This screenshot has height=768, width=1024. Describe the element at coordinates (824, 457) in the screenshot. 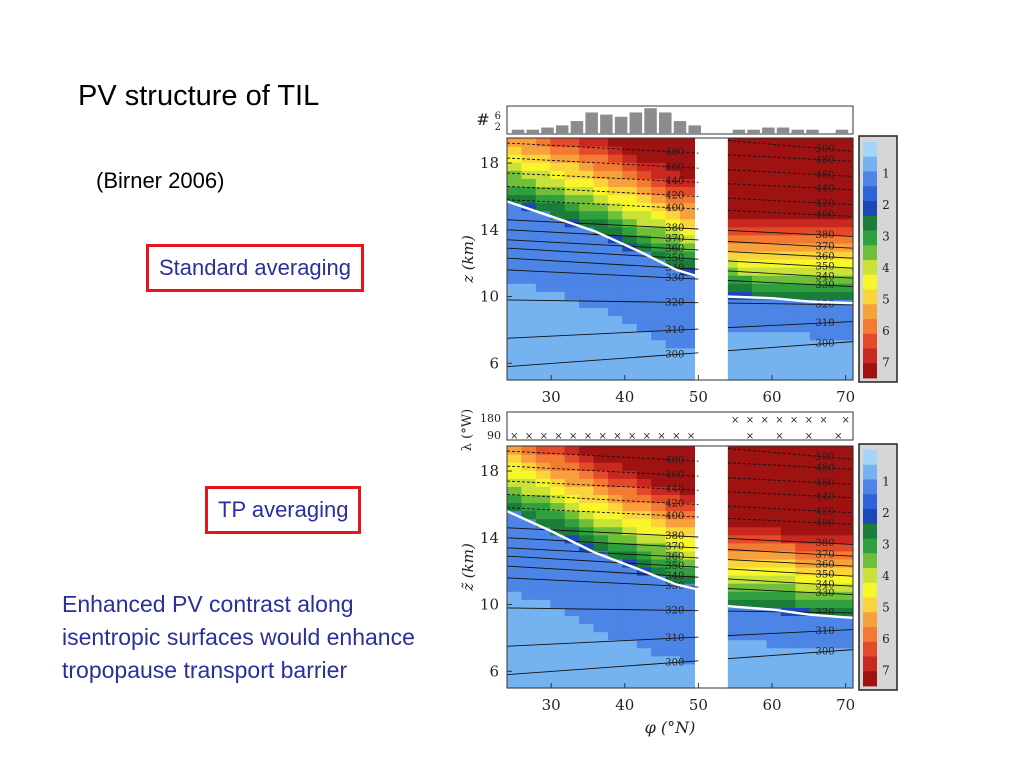

I see `lower-isentrope-label: 500` at that location.